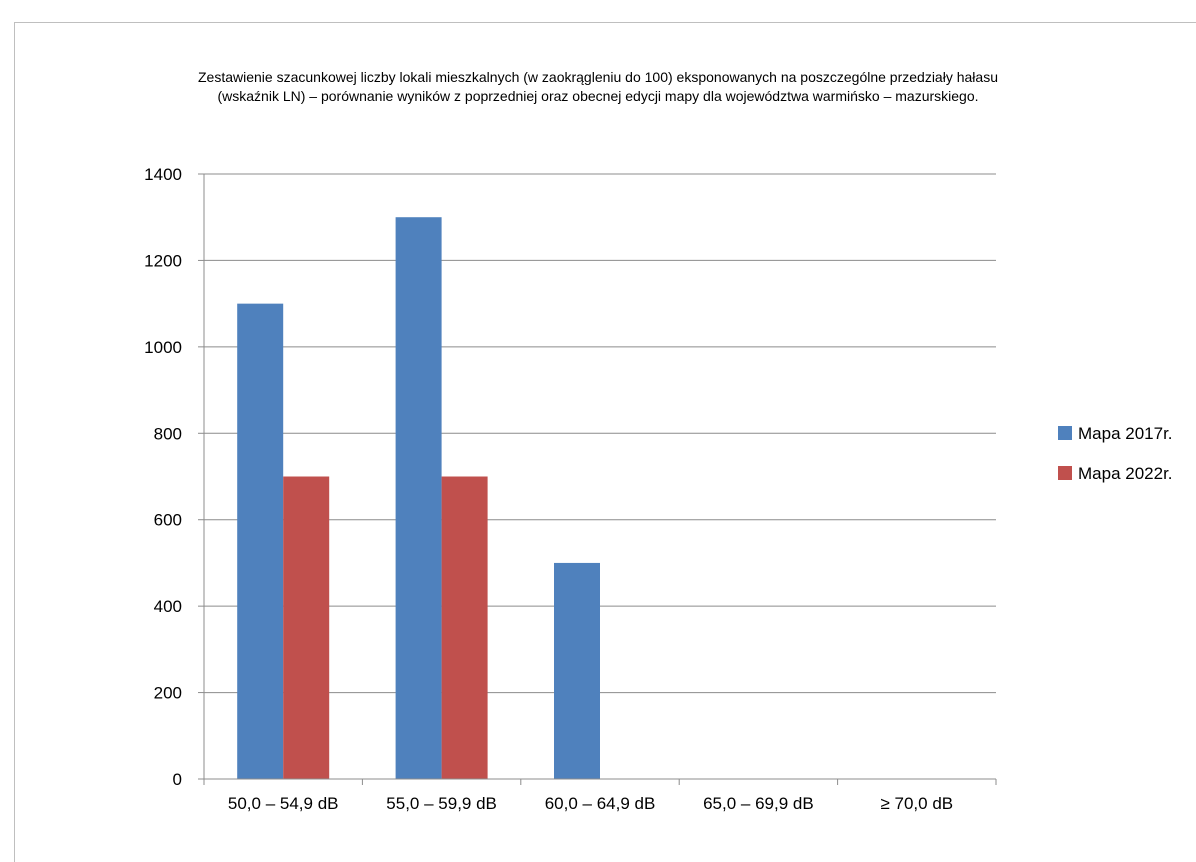 This screenshot has height=862, width=1196. What do you see at coordinates (177, 779) in the screenshot?
I see `y-tick-label: 0` at bounding box center [177, 779].